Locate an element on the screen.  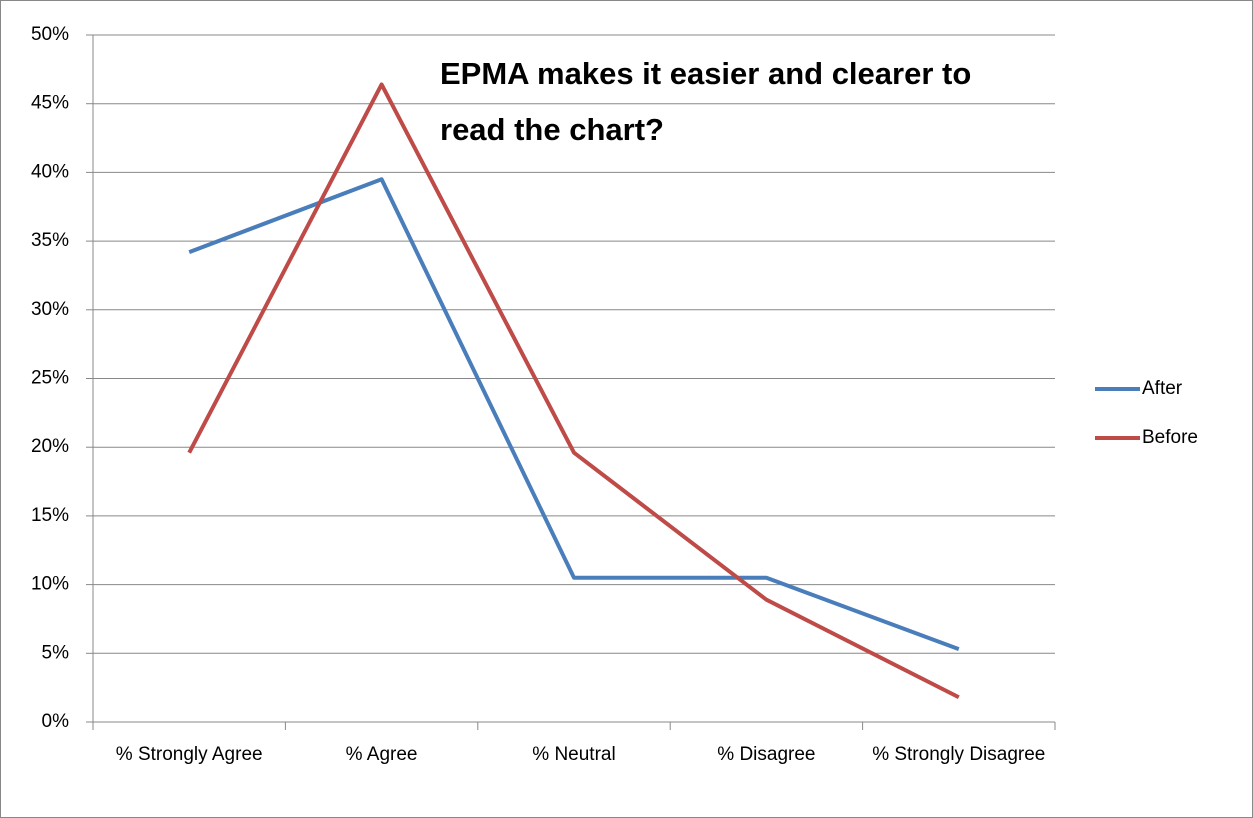
y-tick-label: 10% is located at coordinates (50, 584).